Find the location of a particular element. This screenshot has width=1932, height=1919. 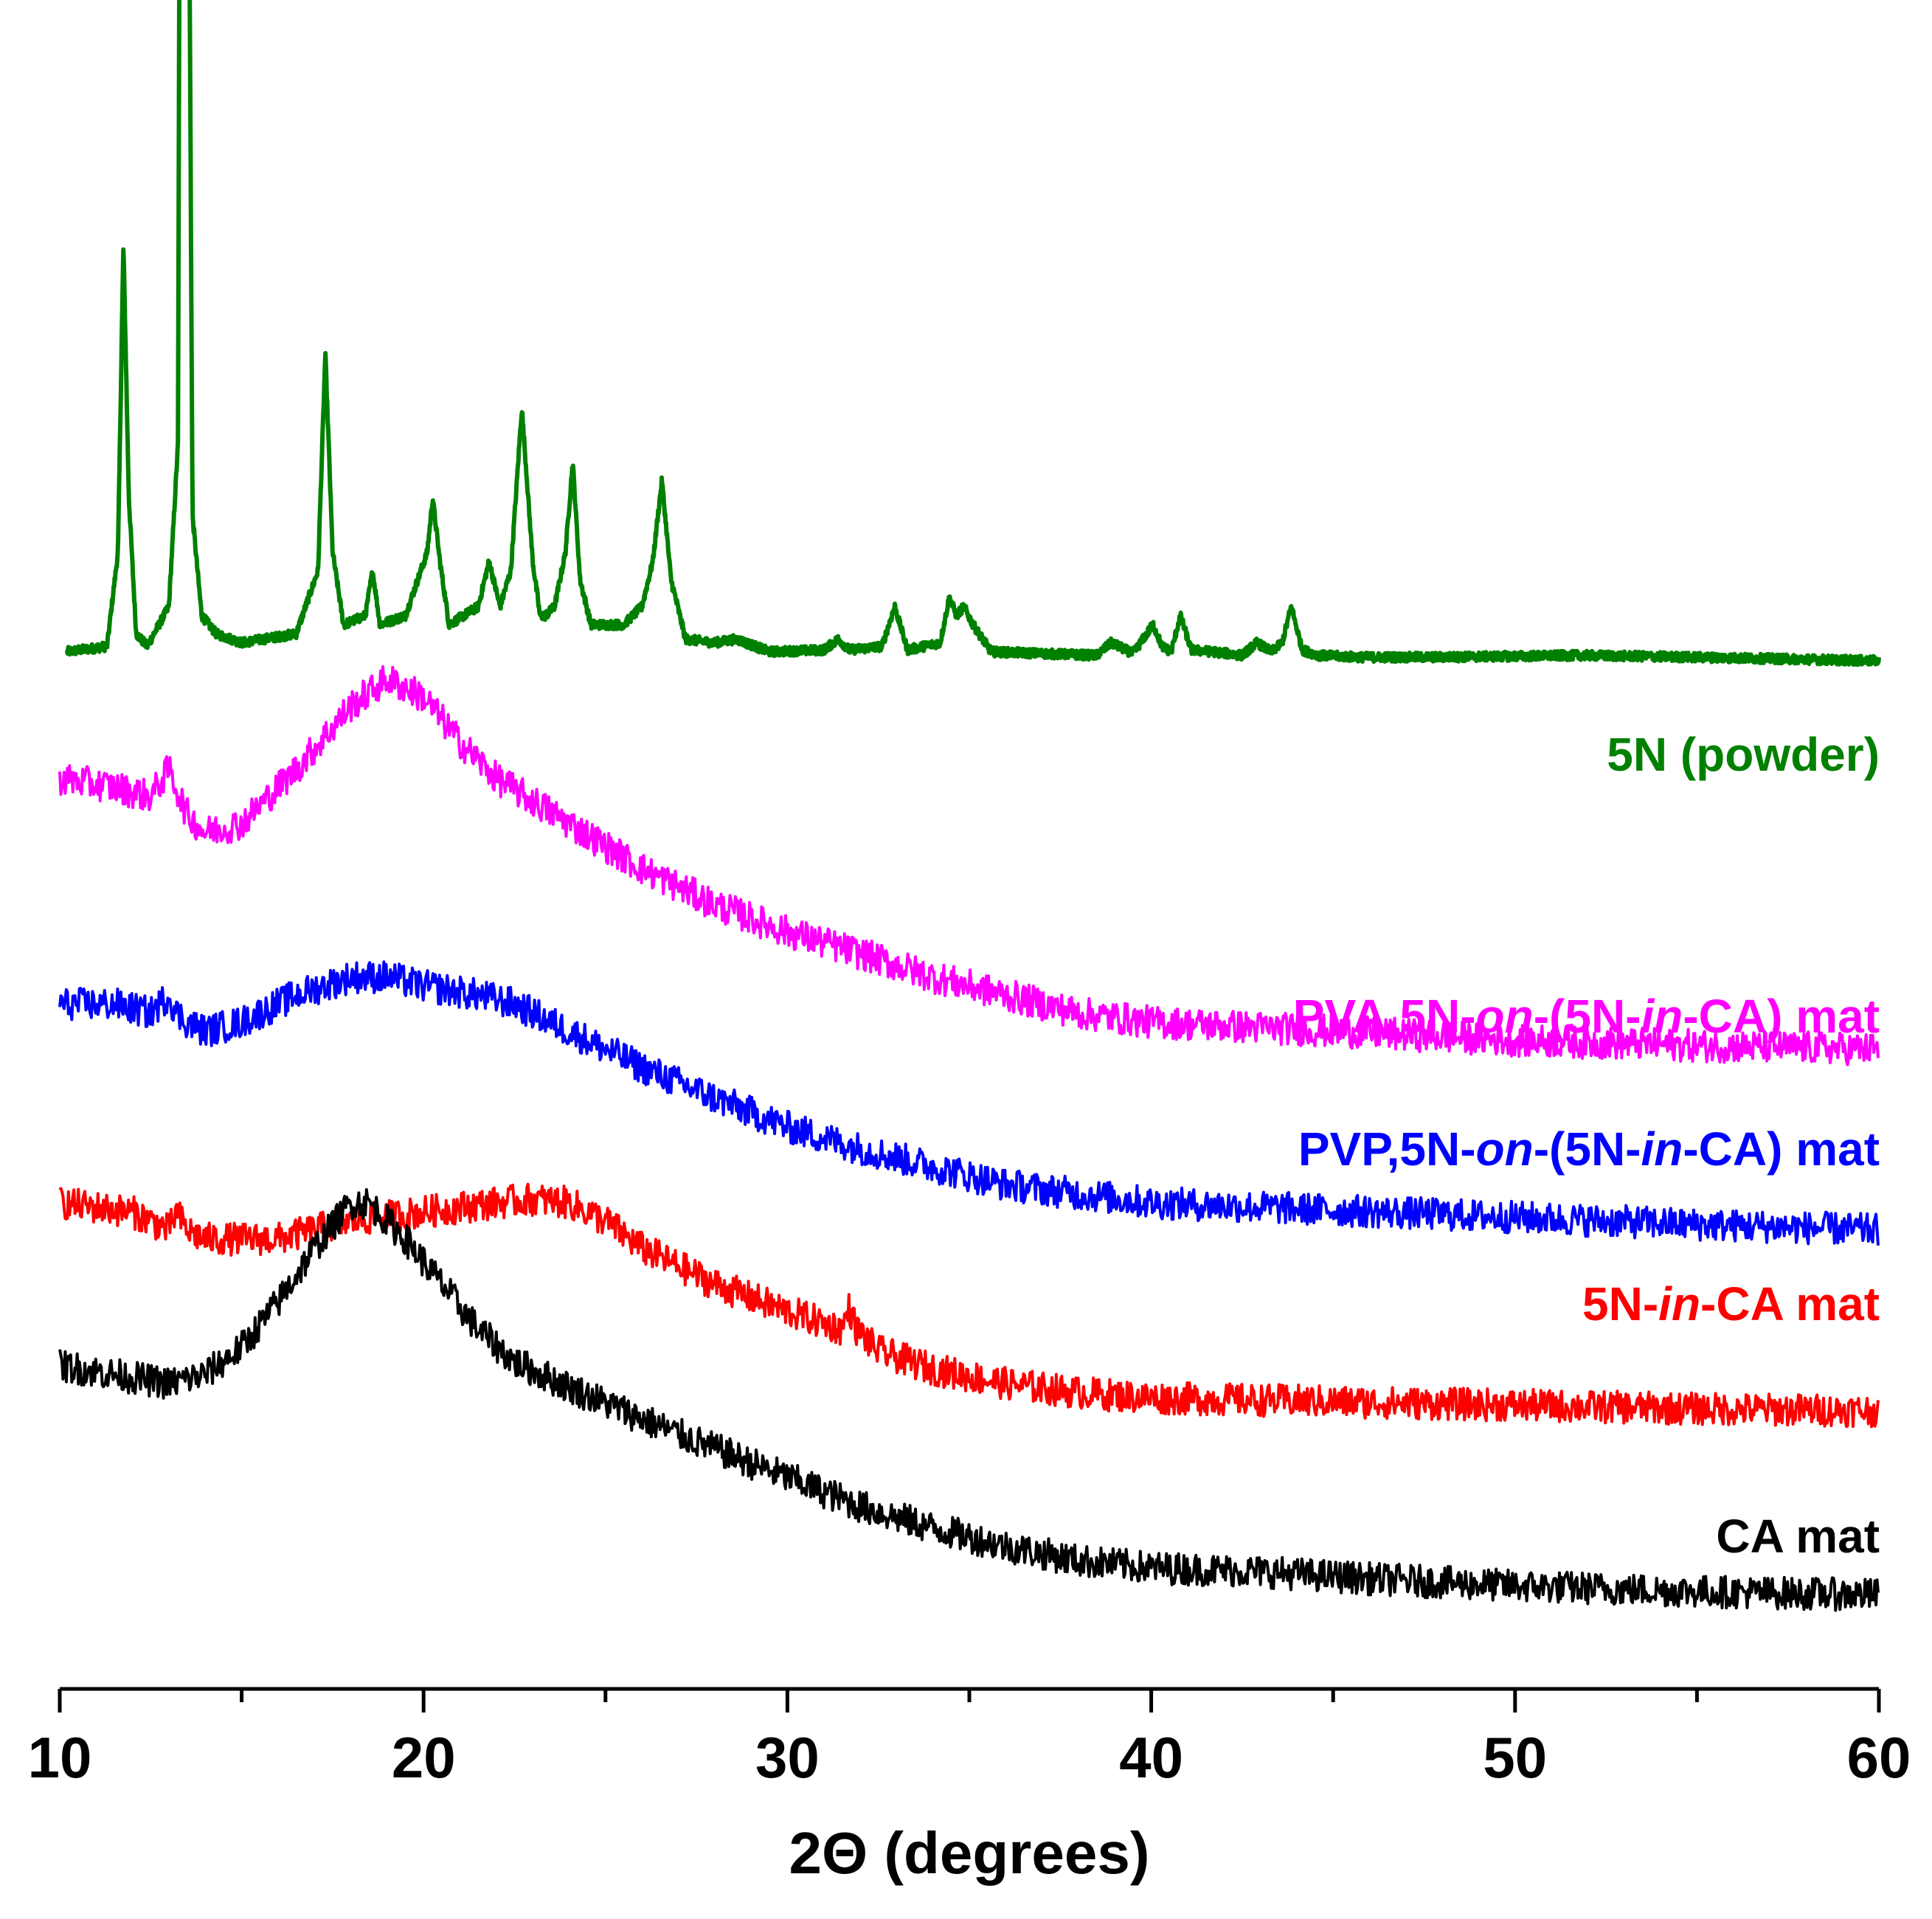

series-label-2: PVP,5N-on-(5N-in-CA) mat is located at coordinates (1589, 1149).